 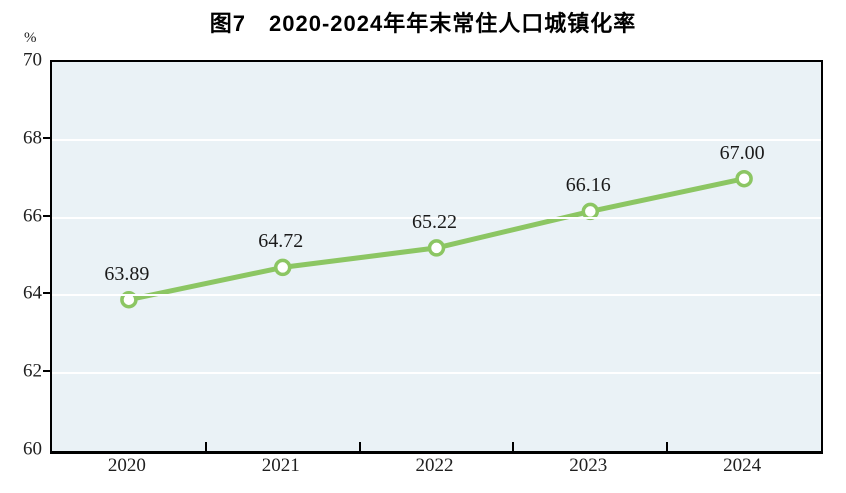 What do you see at coordinates (126, 465) in the screenshot?
I see `x-axis-tick-label: 2020` at bounding box center [126, 465].